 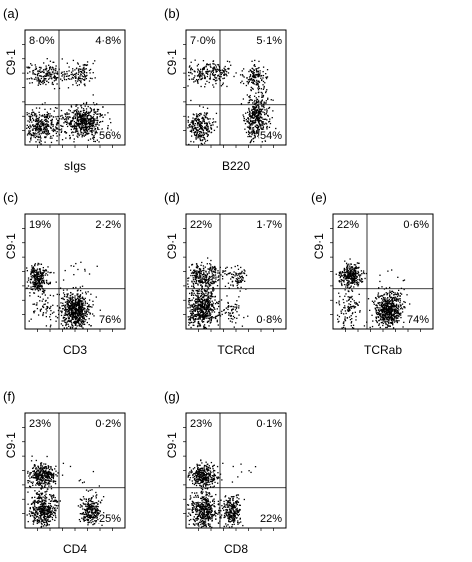 I want to click on quadrant-upper-left-label: 22%, so click(x=201, y=225).